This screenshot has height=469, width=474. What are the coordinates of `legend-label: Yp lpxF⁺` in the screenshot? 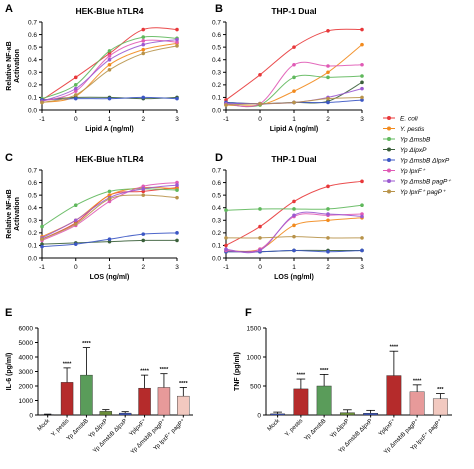 It's located at (413, 171).